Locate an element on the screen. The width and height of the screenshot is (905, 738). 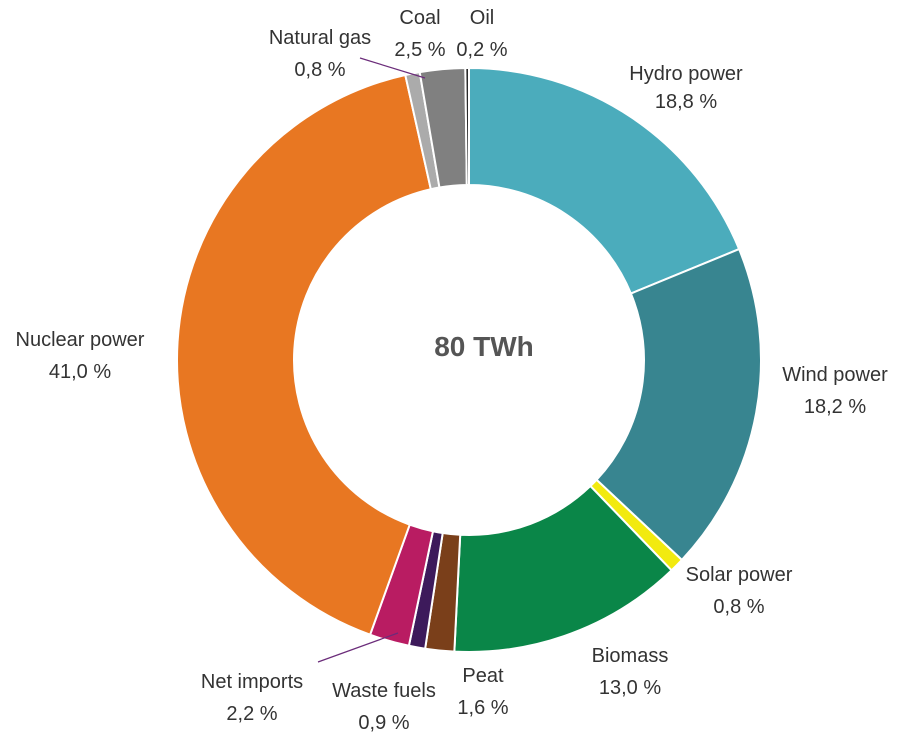
leader-line-natural-gas is located at coordinates (392, 68).